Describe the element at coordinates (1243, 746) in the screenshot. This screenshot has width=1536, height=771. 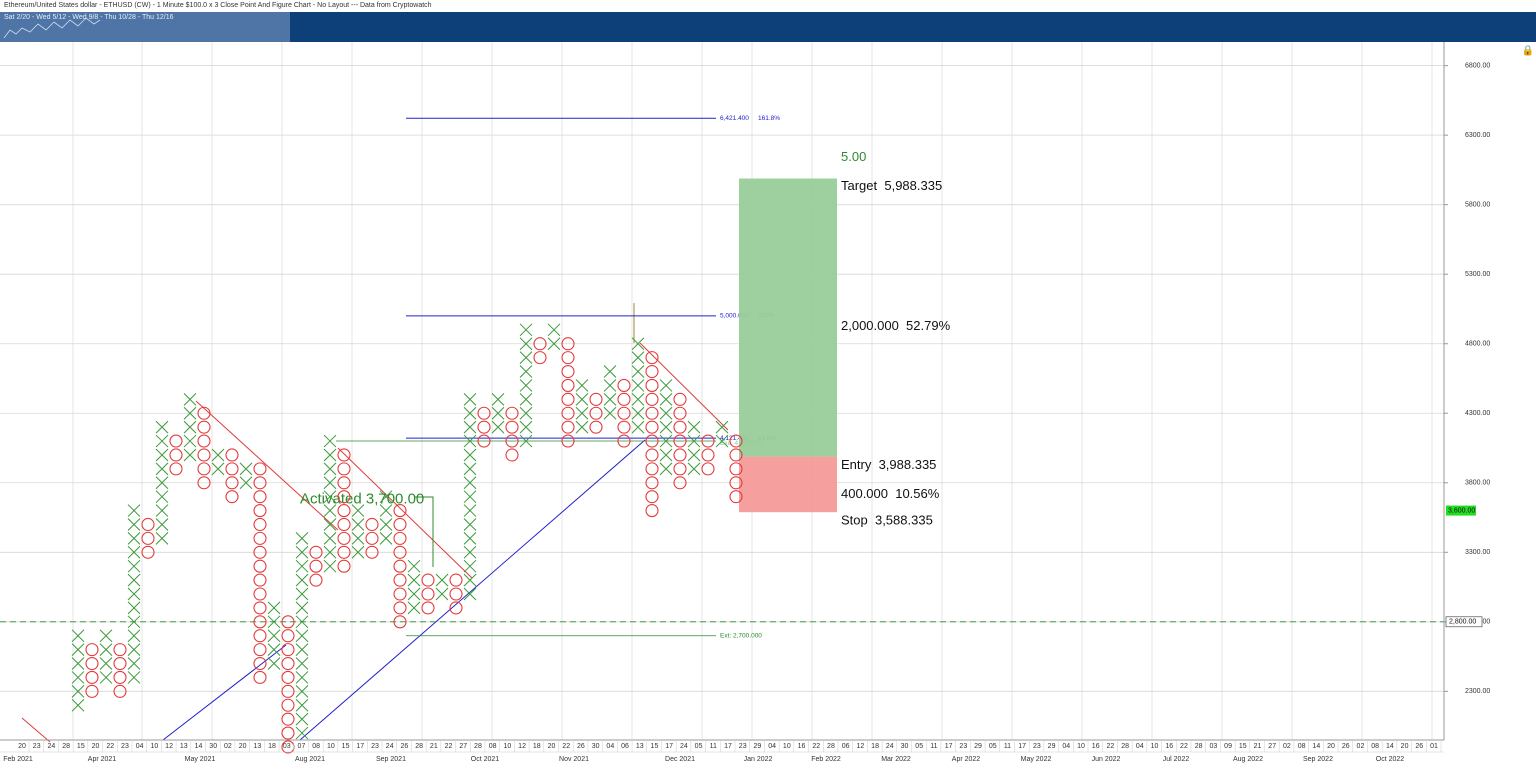
I see `x-tick-label: 15` at that location.